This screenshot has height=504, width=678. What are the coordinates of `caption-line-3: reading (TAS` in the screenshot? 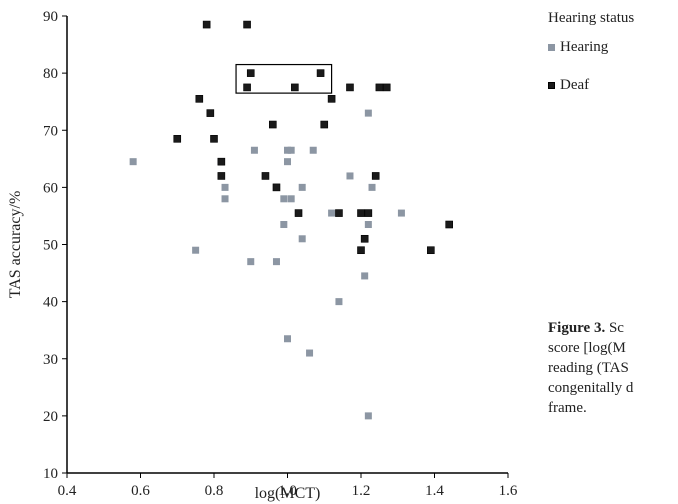 It's located at (588, 368).